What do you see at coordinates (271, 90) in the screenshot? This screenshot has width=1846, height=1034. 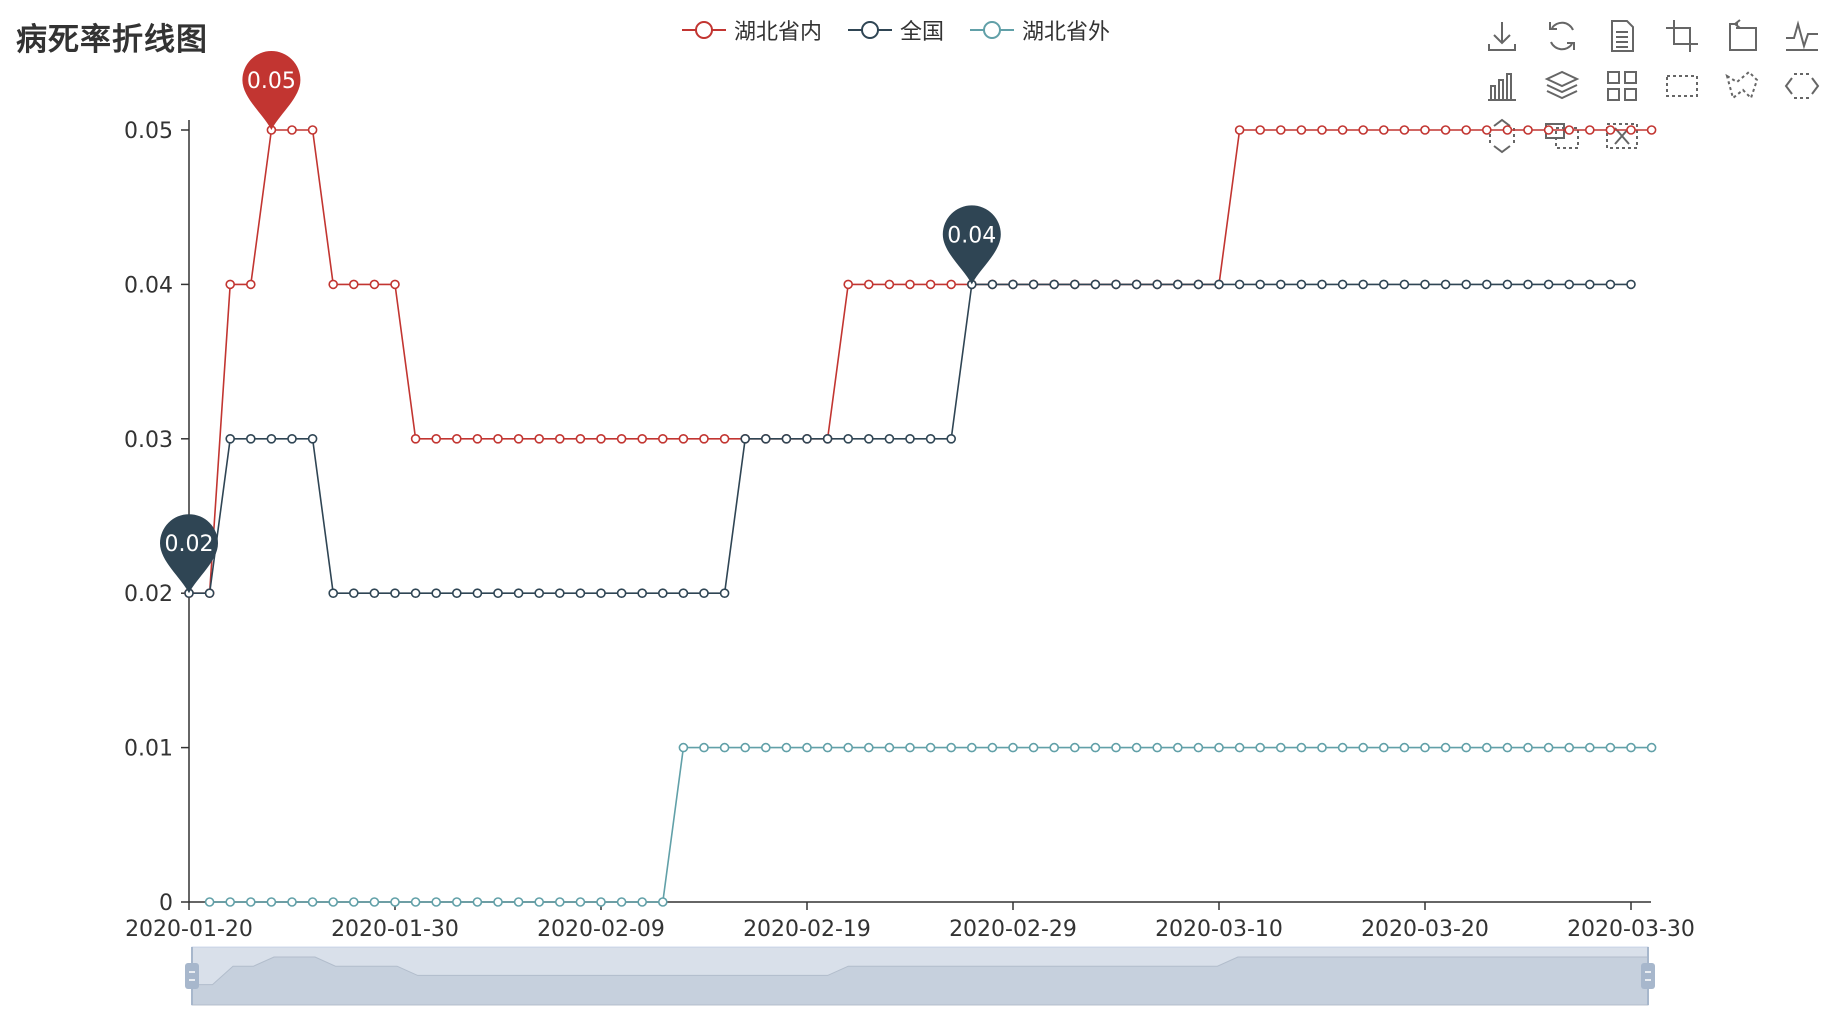 I see `max-marker-0: 0.05` at bounding box center [271, 90].